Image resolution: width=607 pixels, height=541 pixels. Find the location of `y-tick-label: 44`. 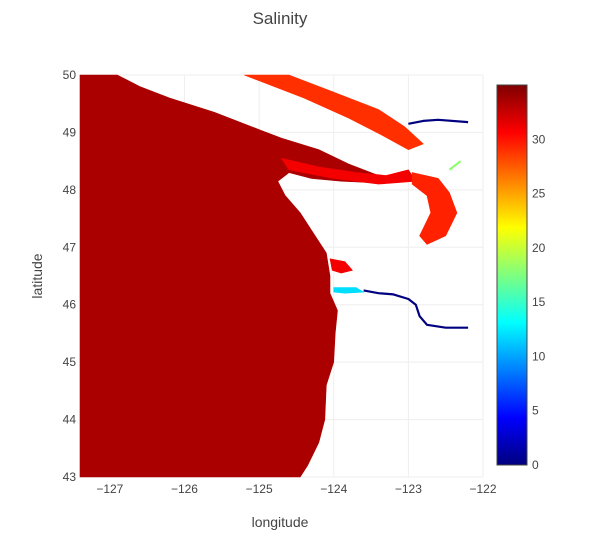

y-tick-label: 44 is located at coordinates (70, 420).